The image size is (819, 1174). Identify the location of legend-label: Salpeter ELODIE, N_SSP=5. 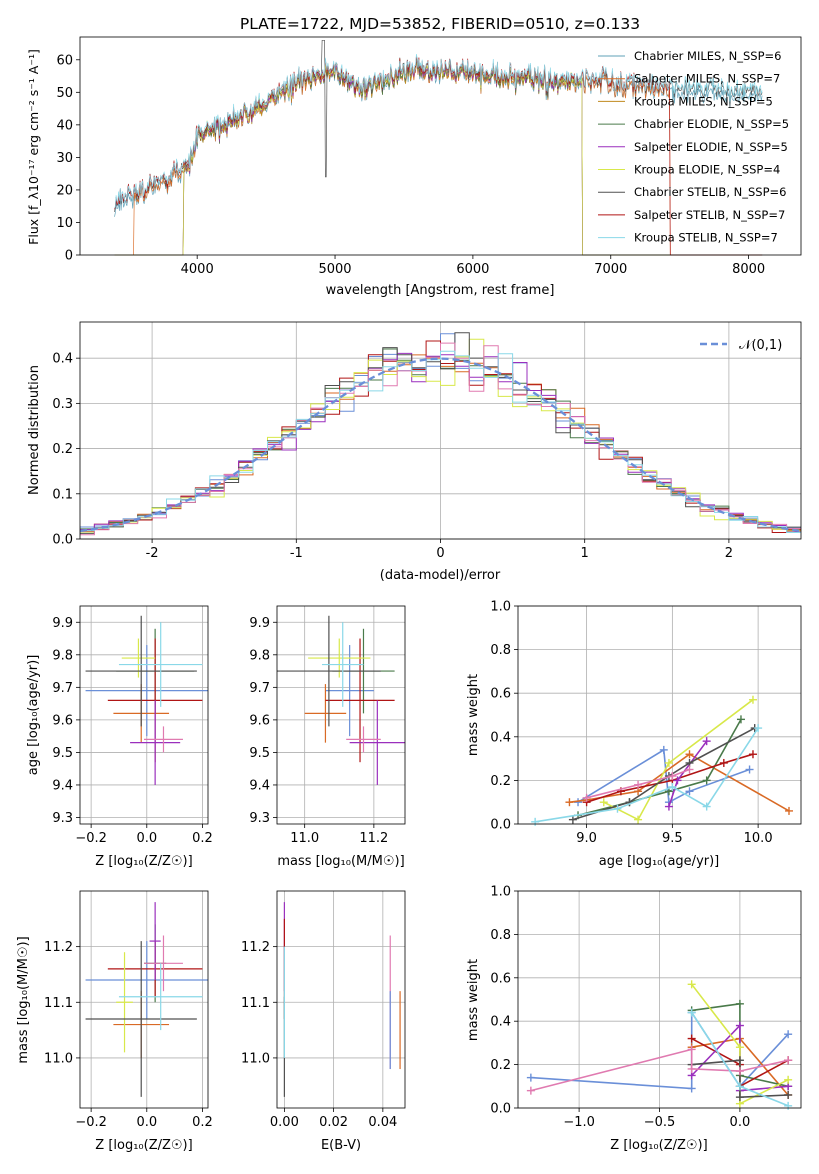
(711, 147).